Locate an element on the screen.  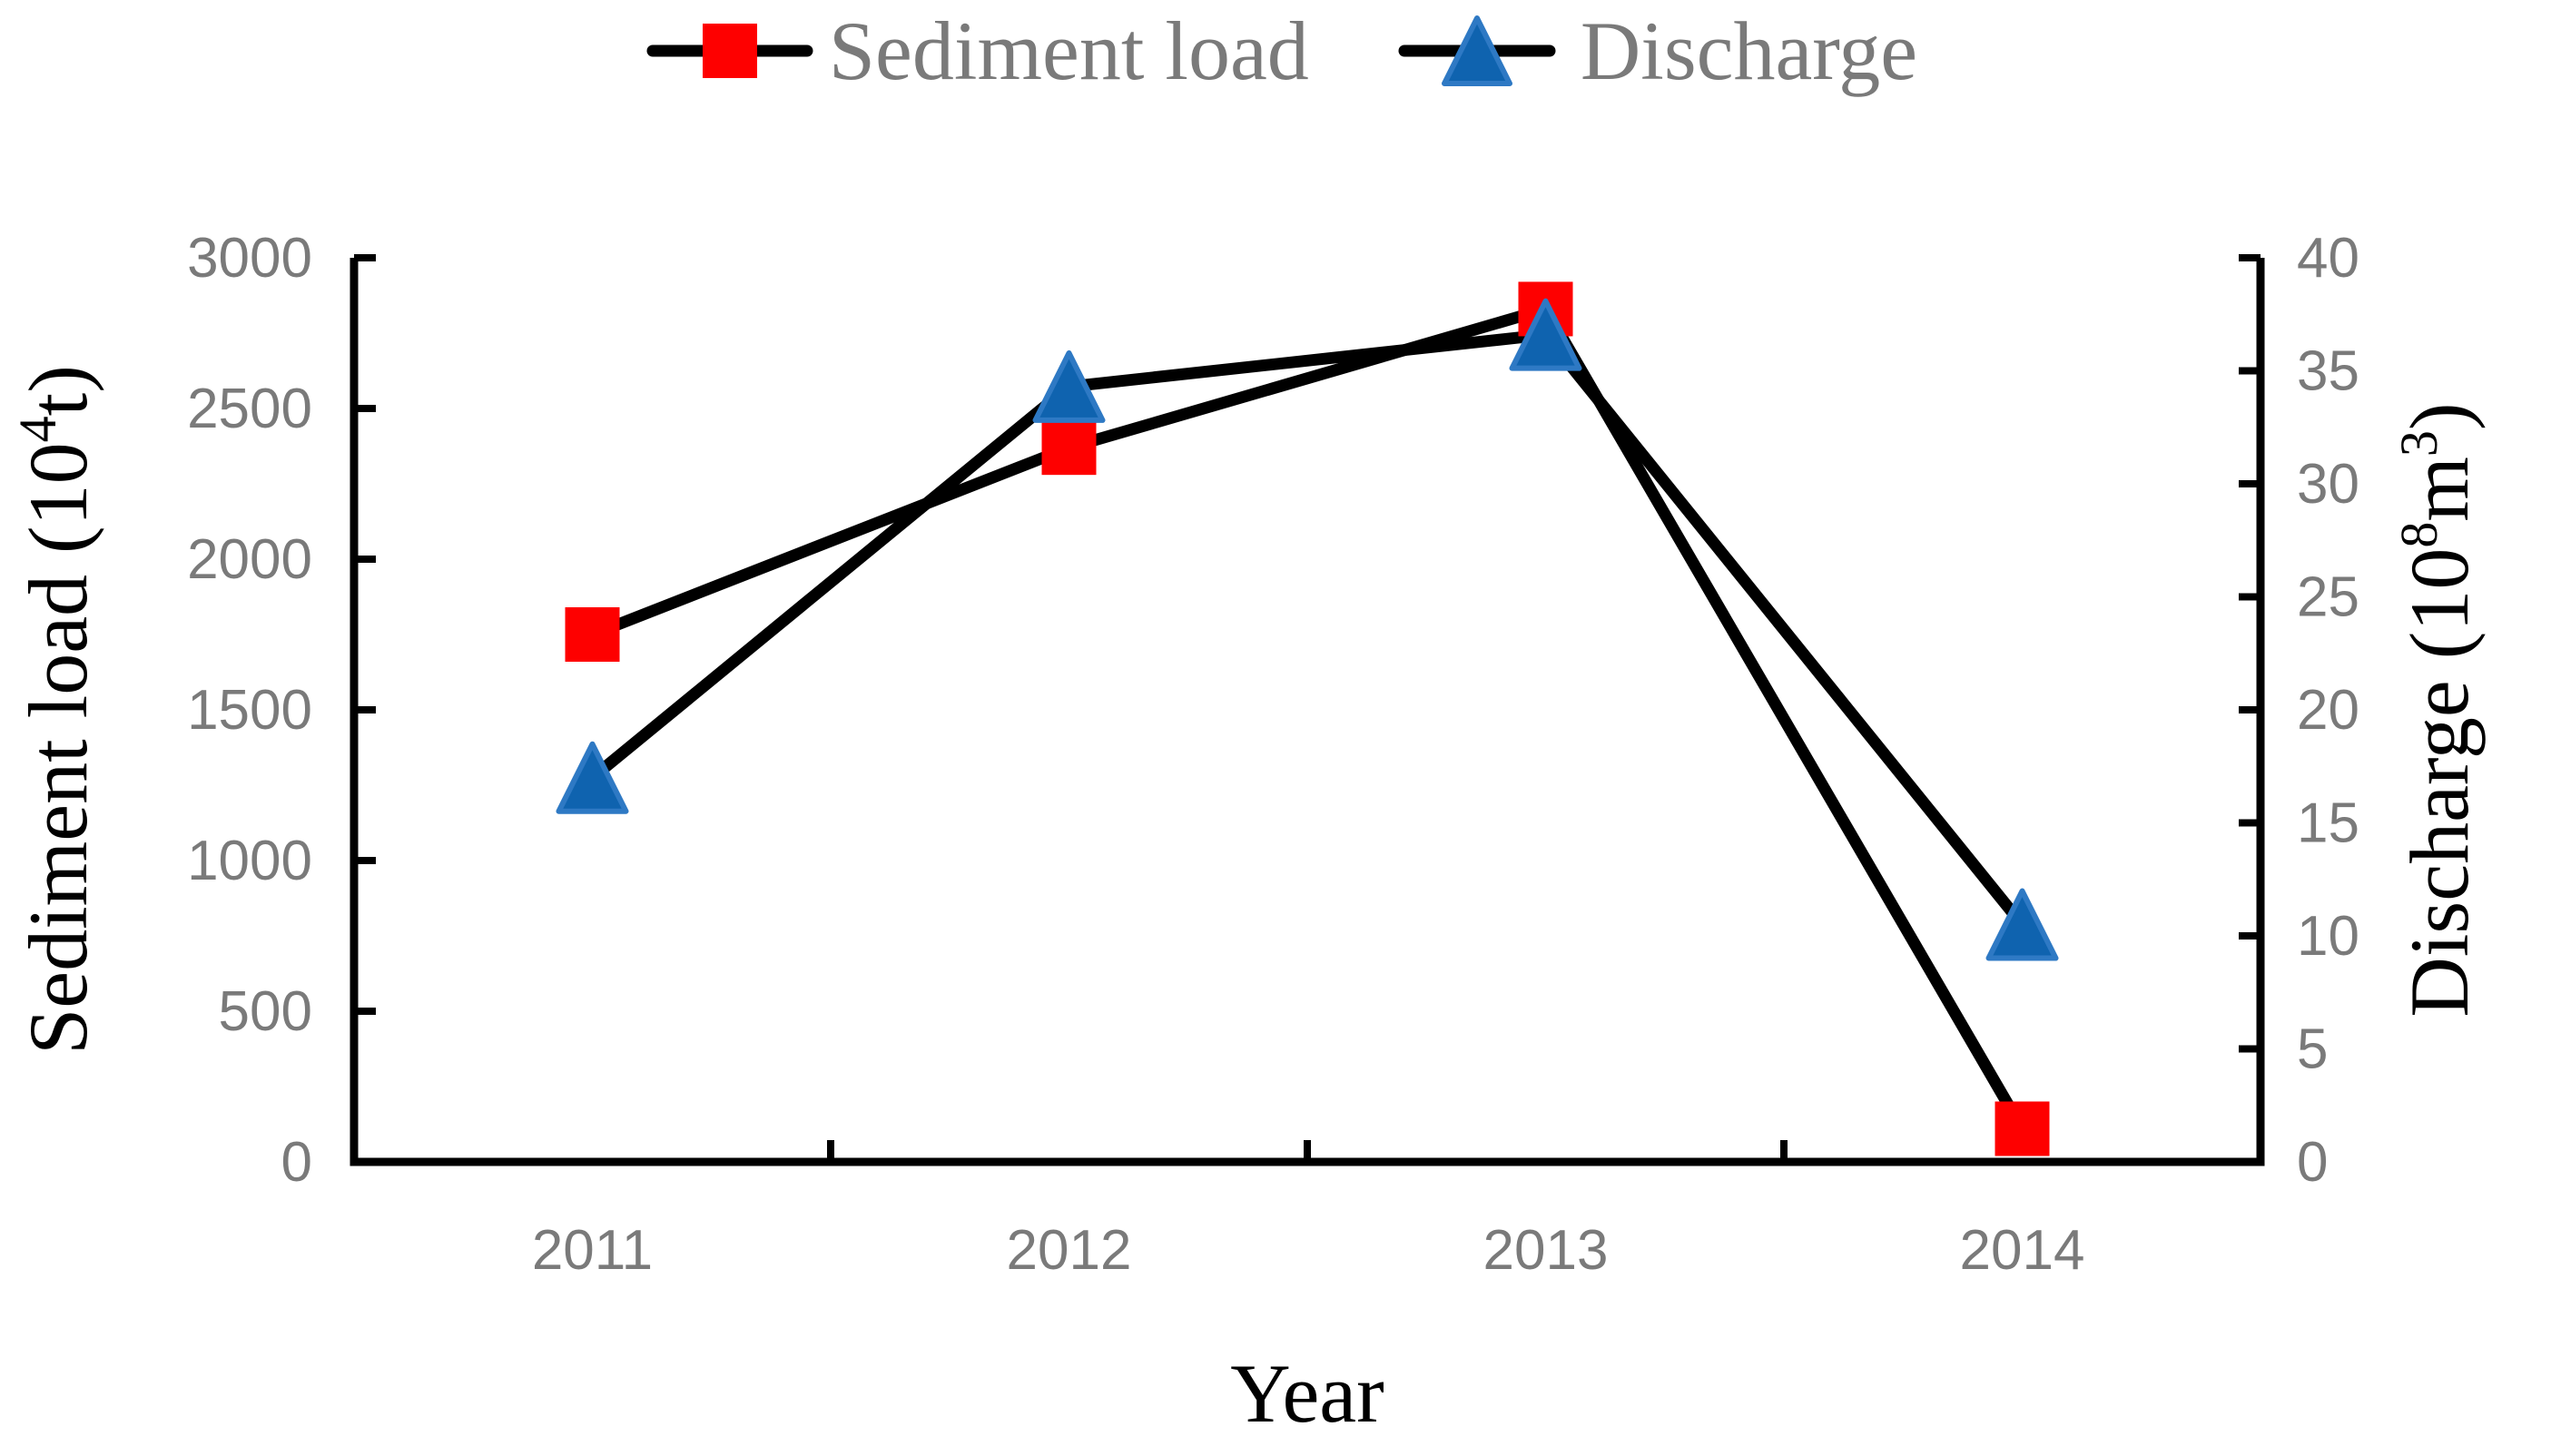
y-axis-right-tick-label: 20 is located at coordinates (2328, 710).